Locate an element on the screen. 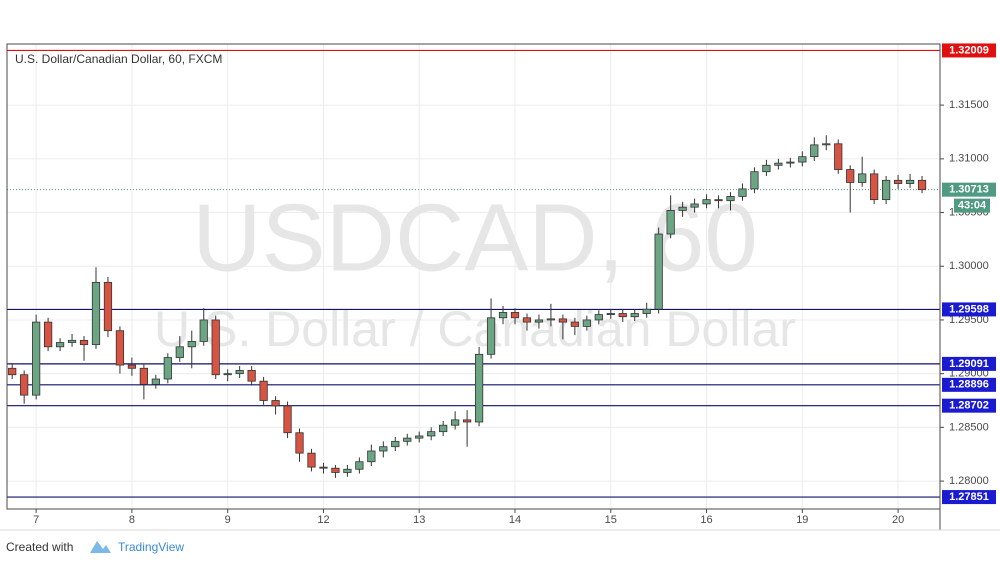 The height and width of the screenshot is (565, 1000). countdown-box is located at coordinates (972, 205).